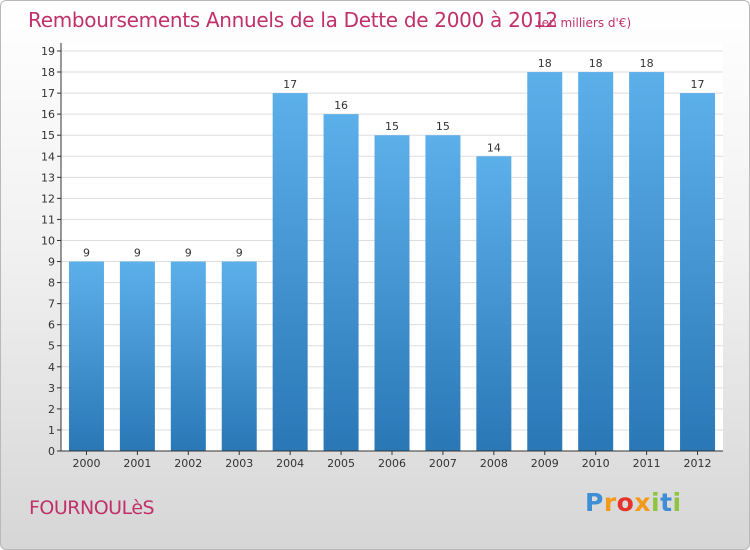  I want to click on y-tick-label: 19, so click(48, 51).